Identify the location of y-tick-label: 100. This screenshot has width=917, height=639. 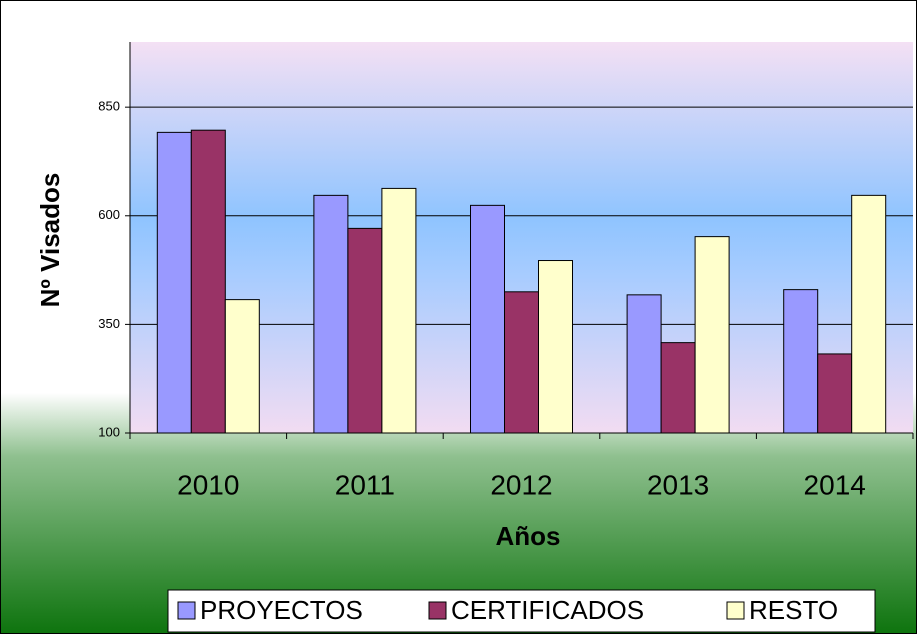
(109, 431).